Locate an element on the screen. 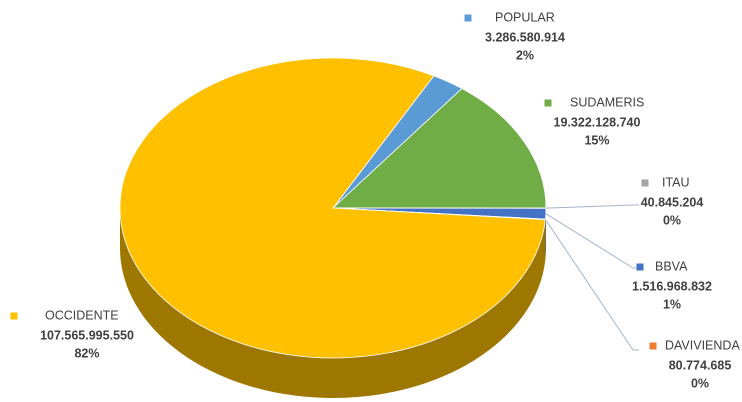  value-label: 19.322.128.740 is located at coordinates (597, 122).